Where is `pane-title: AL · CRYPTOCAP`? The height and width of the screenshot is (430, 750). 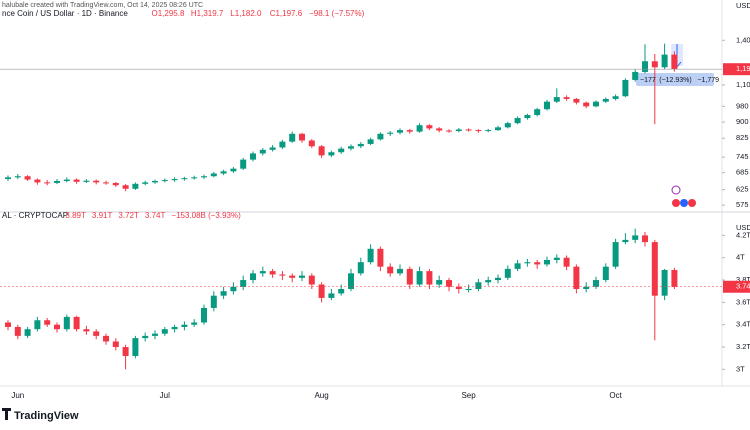
pane-title: AL · CRYPTOCAP is located at coordinates (35, 215).